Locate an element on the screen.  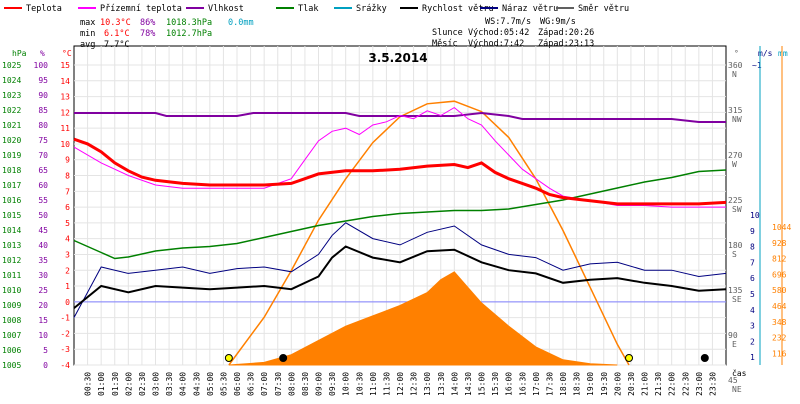
hpa-tick: 1023 is located at coordinates (11, 95).